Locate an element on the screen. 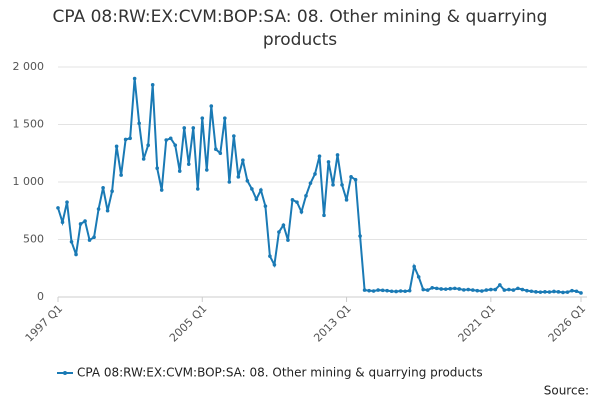 The height and width of the screenshot is (400, 600). y-tick-label: 500 is located at coordinates (33, 239).